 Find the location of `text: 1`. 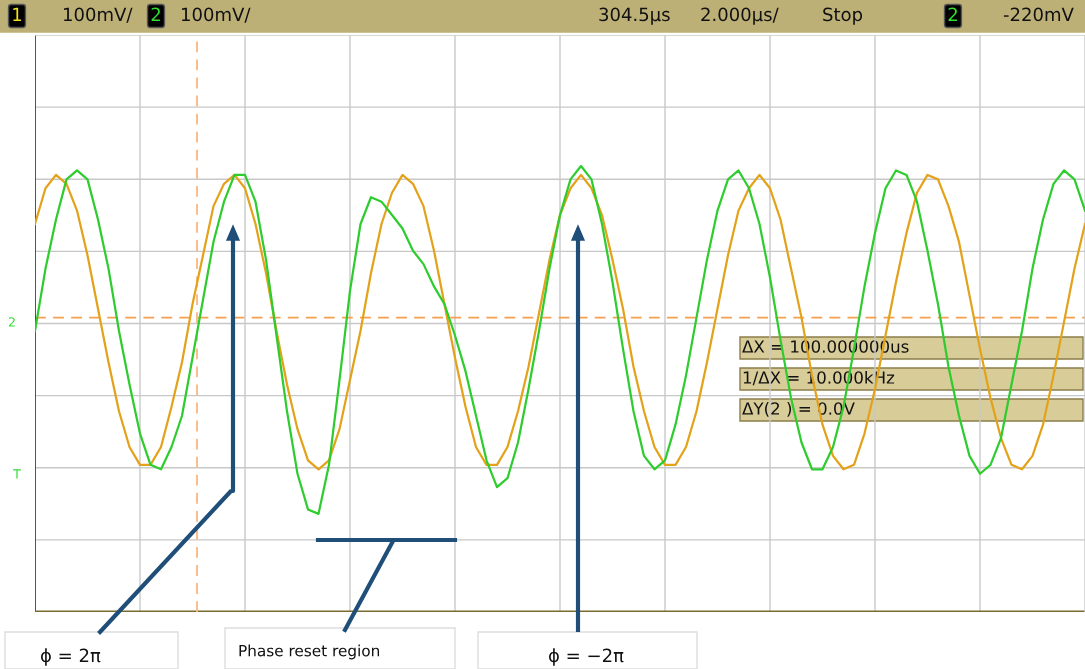

text: 1 is located at coordinates (17, 14).